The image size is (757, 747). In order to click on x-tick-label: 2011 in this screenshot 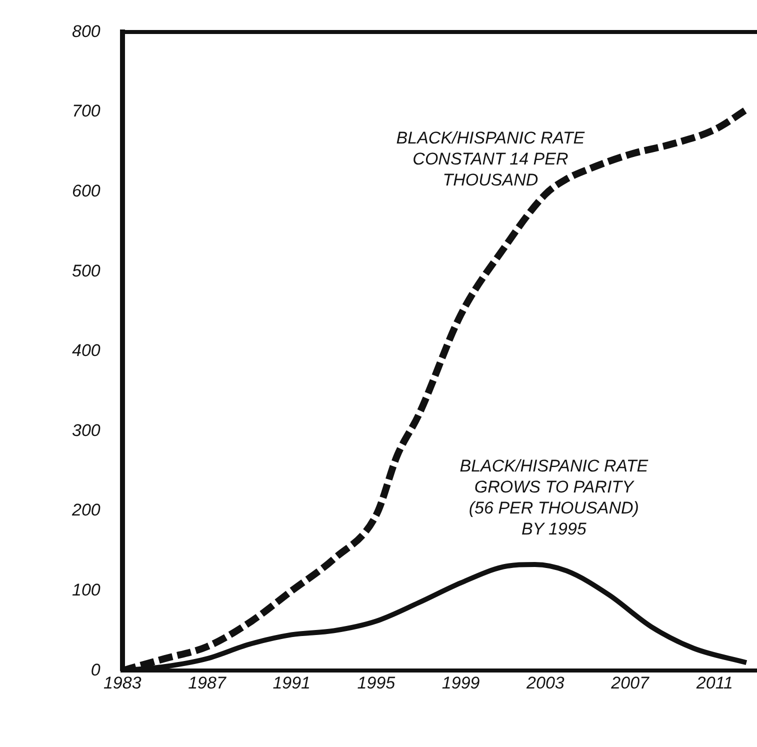, I will do `click(714, 683)`.